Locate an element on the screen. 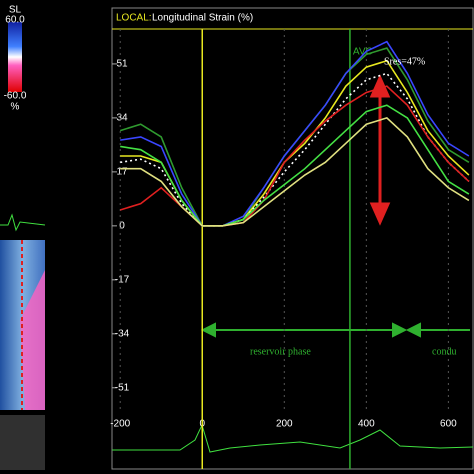 Image resolution: width=474 pixels, height=474 pixels. scale-max: 60.0 is located at coordinates (15, 20).